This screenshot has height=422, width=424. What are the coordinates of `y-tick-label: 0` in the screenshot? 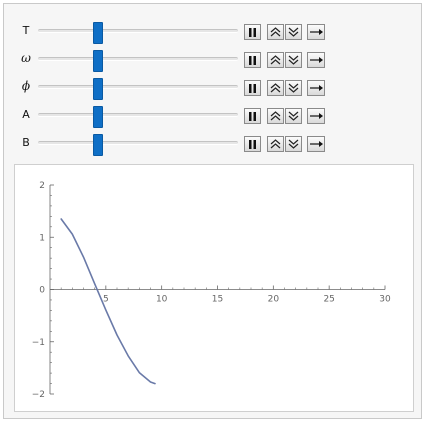 It's located at (42, 291).